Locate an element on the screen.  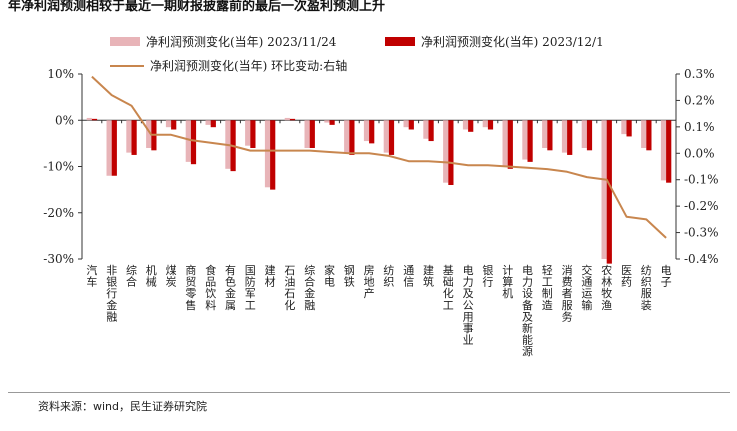
x-tick-label: 建筑 is located at coordinates (428, 276).